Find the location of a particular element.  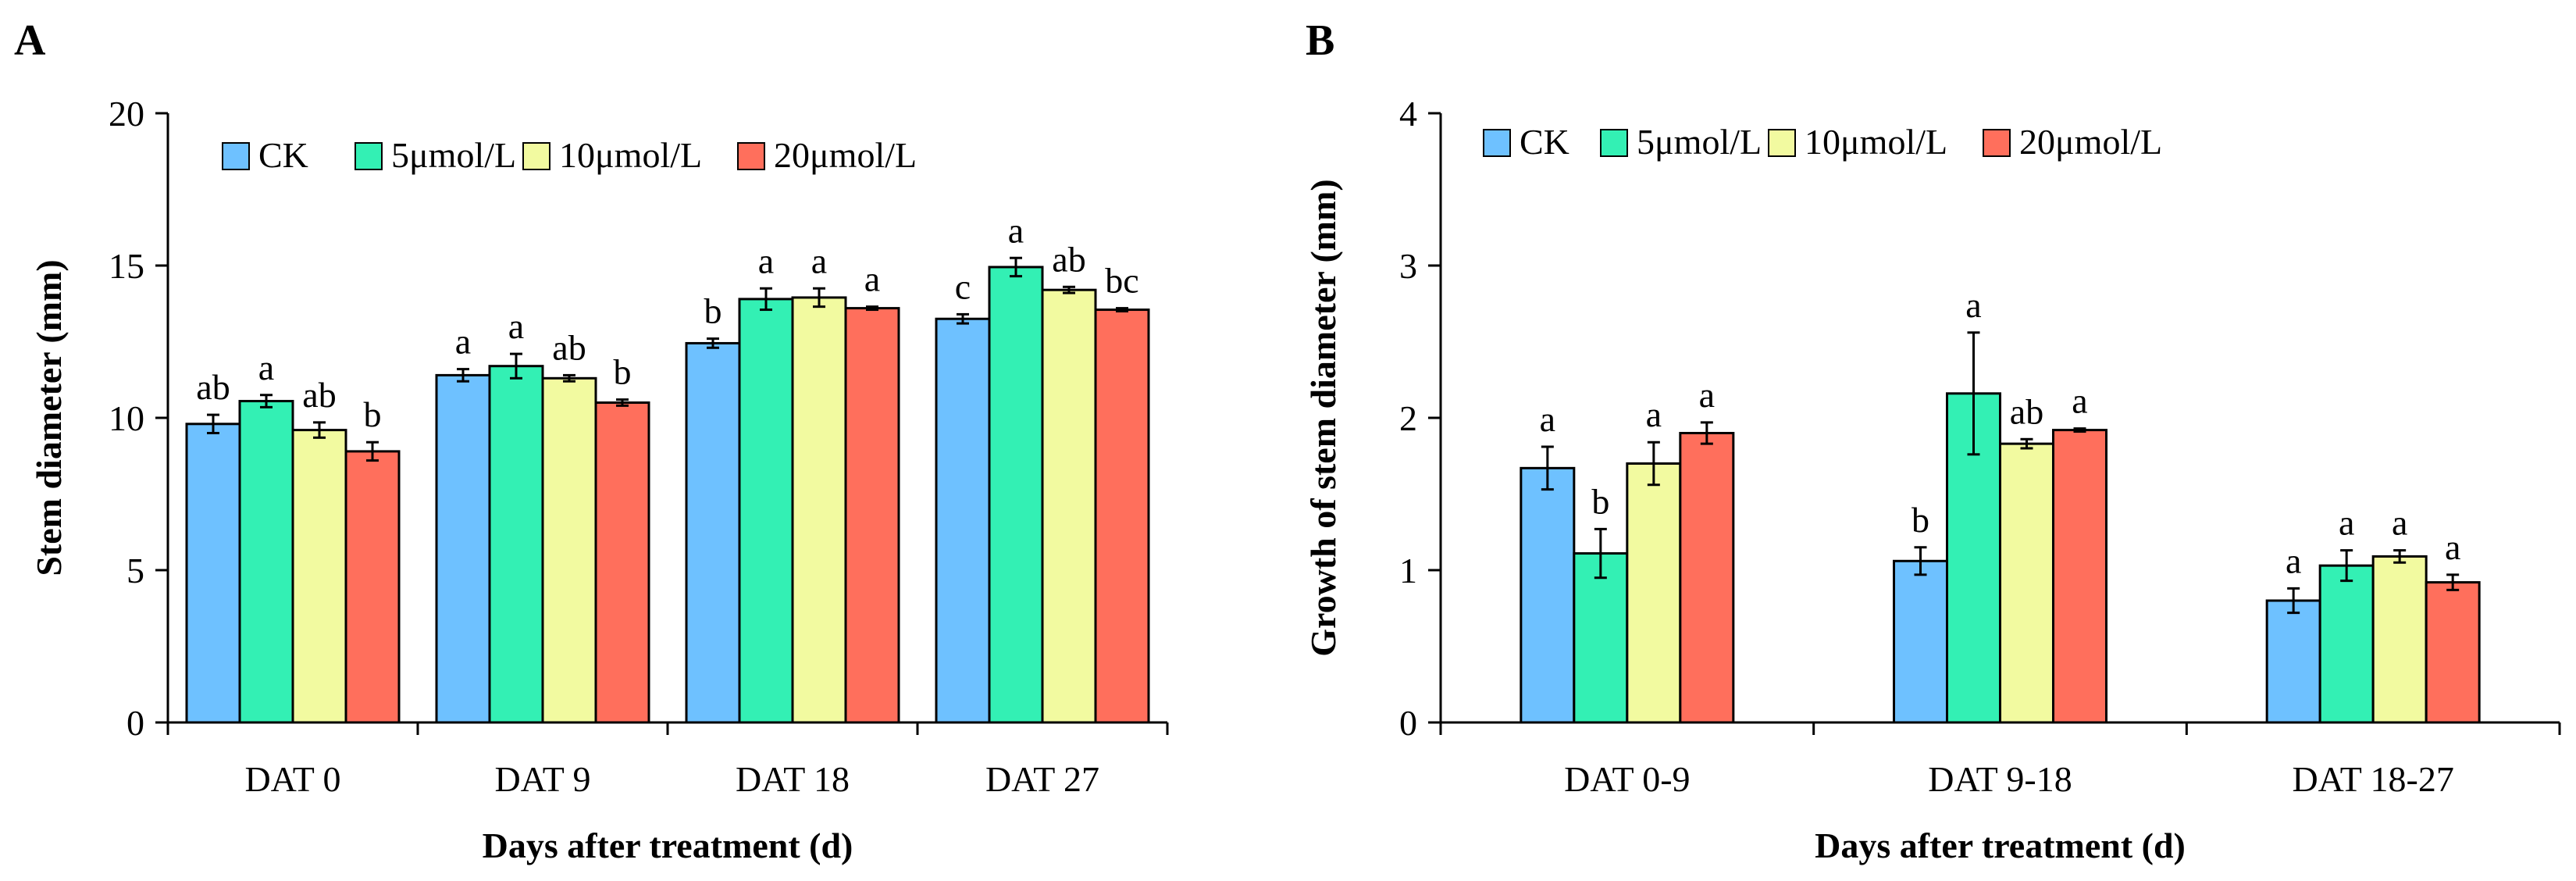

category-label: DAT 9-18 is located at coordinates (2000, 779).